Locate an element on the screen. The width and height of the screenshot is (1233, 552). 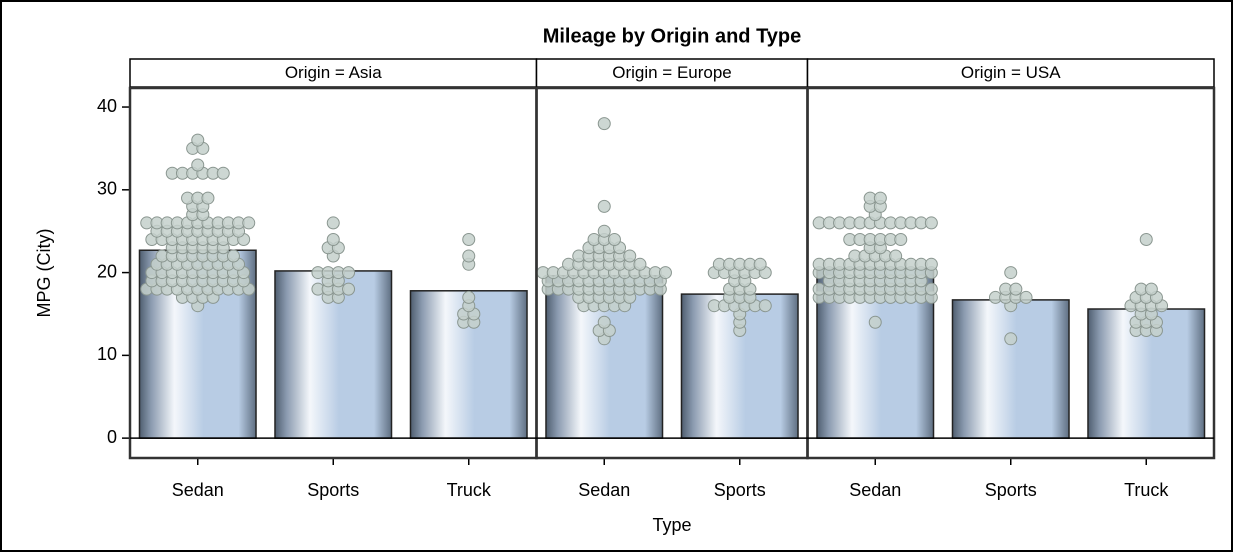
y-tick-label: 40 is located at coordinates (107, 106).